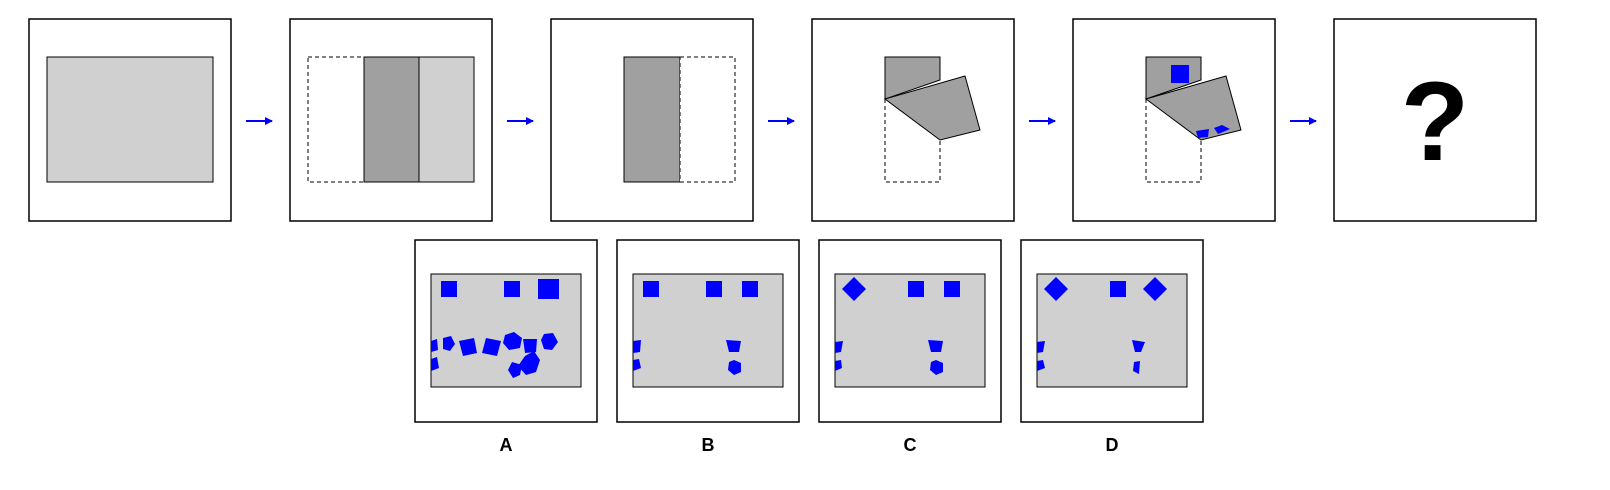 The height and width of the screenshot is (490, 1610). I want to click on step-5-panel, so click(1174, 120).